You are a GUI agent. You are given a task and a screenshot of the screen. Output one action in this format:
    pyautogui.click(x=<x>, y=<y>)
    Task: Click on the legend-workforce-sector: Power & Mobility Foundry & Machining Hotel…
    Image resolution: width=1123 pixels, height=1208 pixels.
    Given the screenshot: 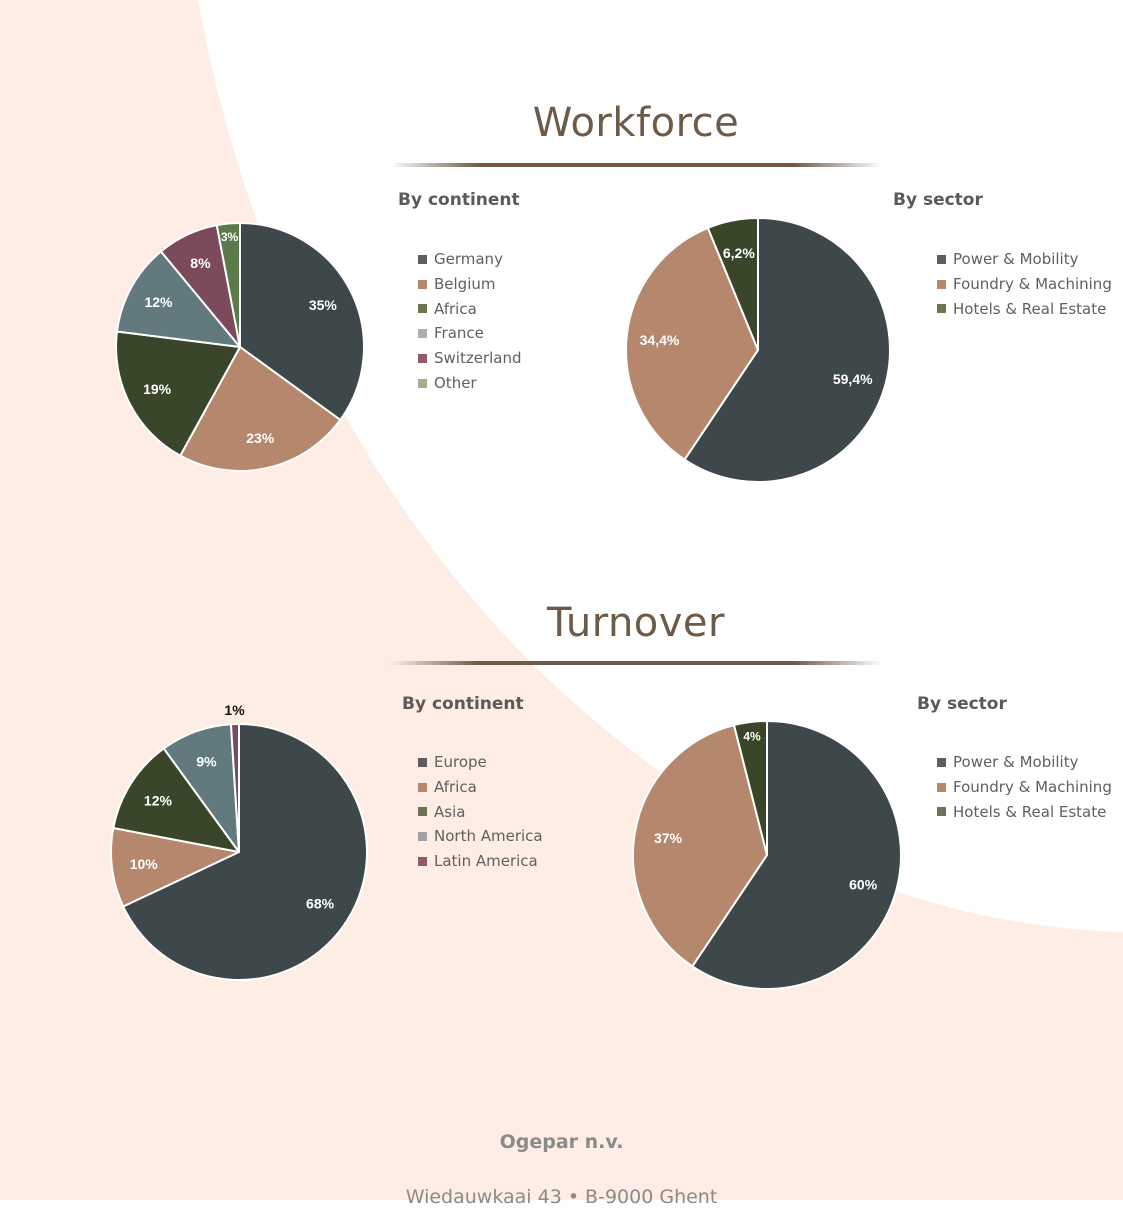 What is the action you would take?
    pyautogui.click(x=1024, y=284)
    